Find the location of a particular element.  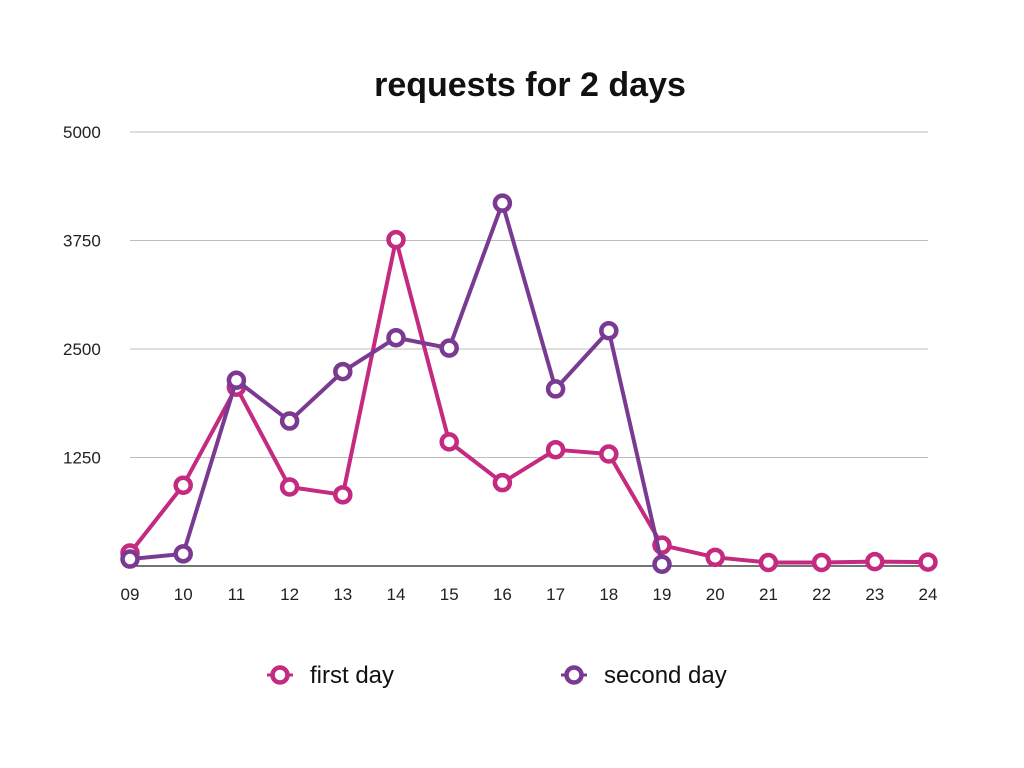

y-axis-ticks: 1250 2500 3750 5000 is located at coordinates (82, 295).